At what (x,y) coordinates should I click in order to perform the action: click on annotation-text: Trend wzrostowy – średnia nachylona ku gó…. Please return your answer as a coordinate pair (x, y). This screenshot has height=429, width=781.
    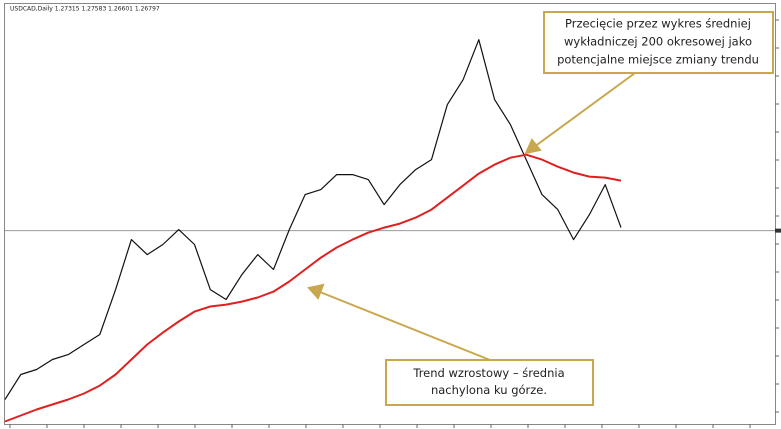
    Looking at the image, I should click on (488, 381).